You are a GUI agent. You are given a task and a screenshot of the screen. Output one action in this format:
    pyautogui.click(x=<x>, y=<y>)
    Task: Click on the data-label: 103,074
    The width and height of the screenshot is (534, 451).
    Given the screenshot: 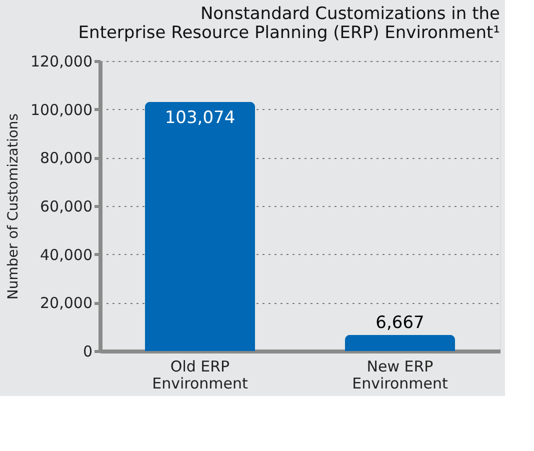 What is the action you would take?
    pyautogui.click(x=200, y=118)
    